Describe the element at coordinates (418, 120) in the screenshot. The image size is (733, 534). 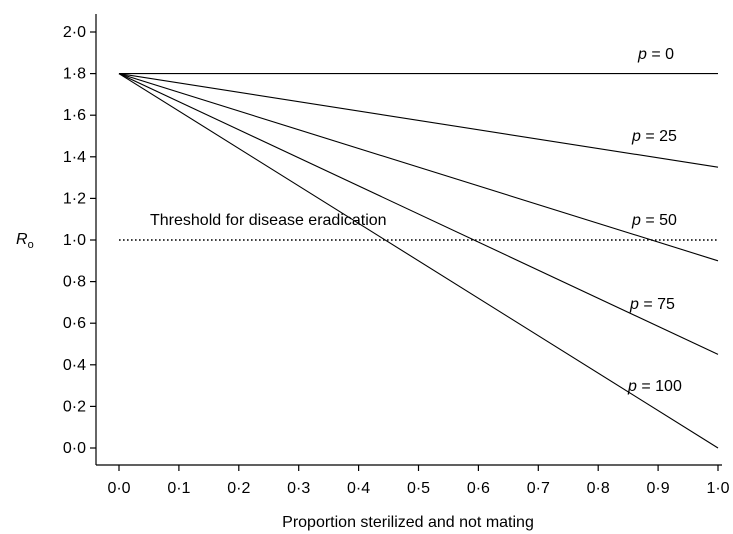
I see `series-line` at that location.